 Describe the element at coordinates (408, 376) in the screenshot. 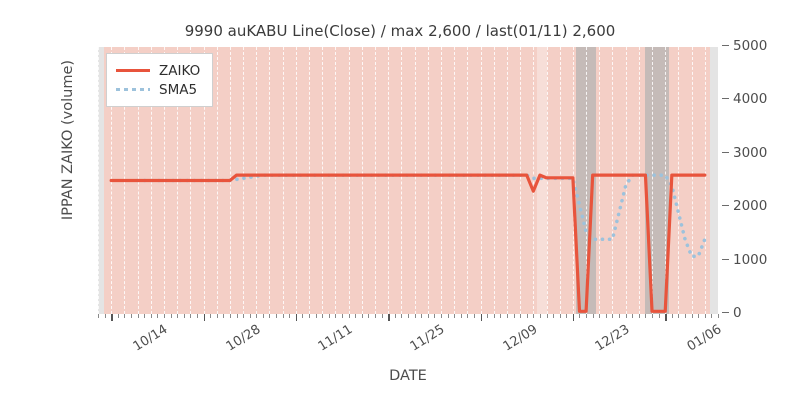

I see `x-axis-label: DATE` at that location.